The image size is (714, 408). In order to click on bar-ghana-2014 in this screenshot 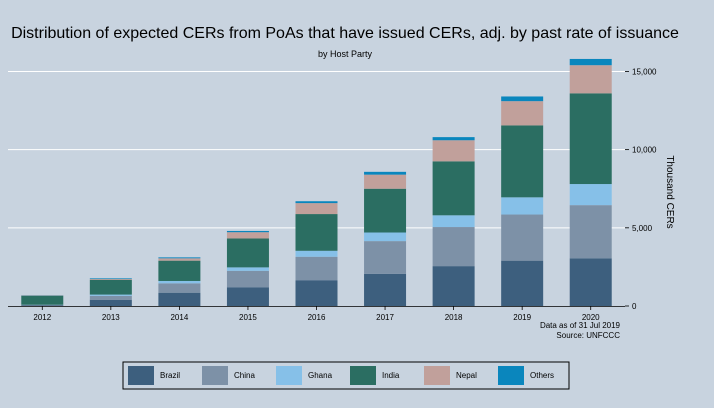, I will do `click(179, 282)`.